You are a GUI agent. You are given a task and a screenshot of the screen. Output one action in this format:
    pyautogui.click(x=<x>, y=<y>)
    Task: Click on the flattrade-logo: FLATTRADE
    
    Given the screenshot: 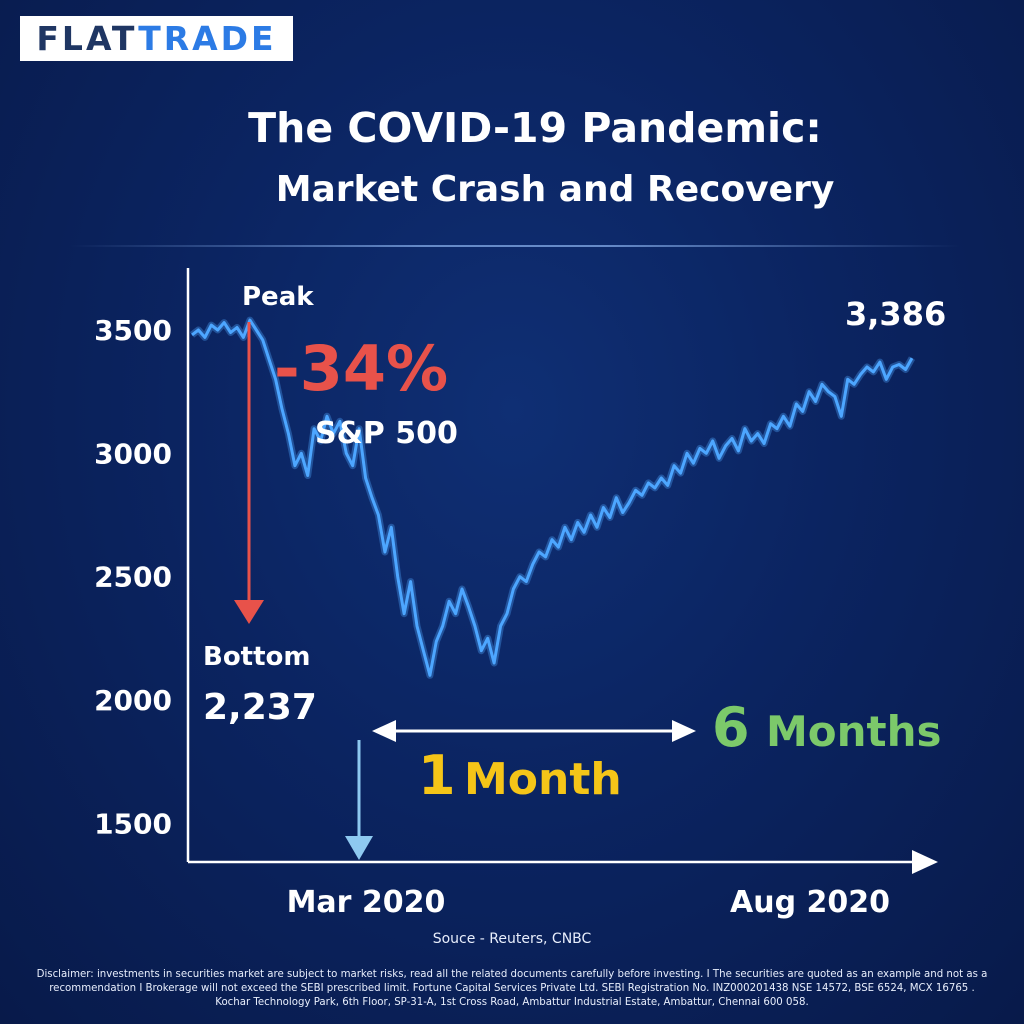 What is the action you would take?
    pyautogui.click(x=156, y=38)
    